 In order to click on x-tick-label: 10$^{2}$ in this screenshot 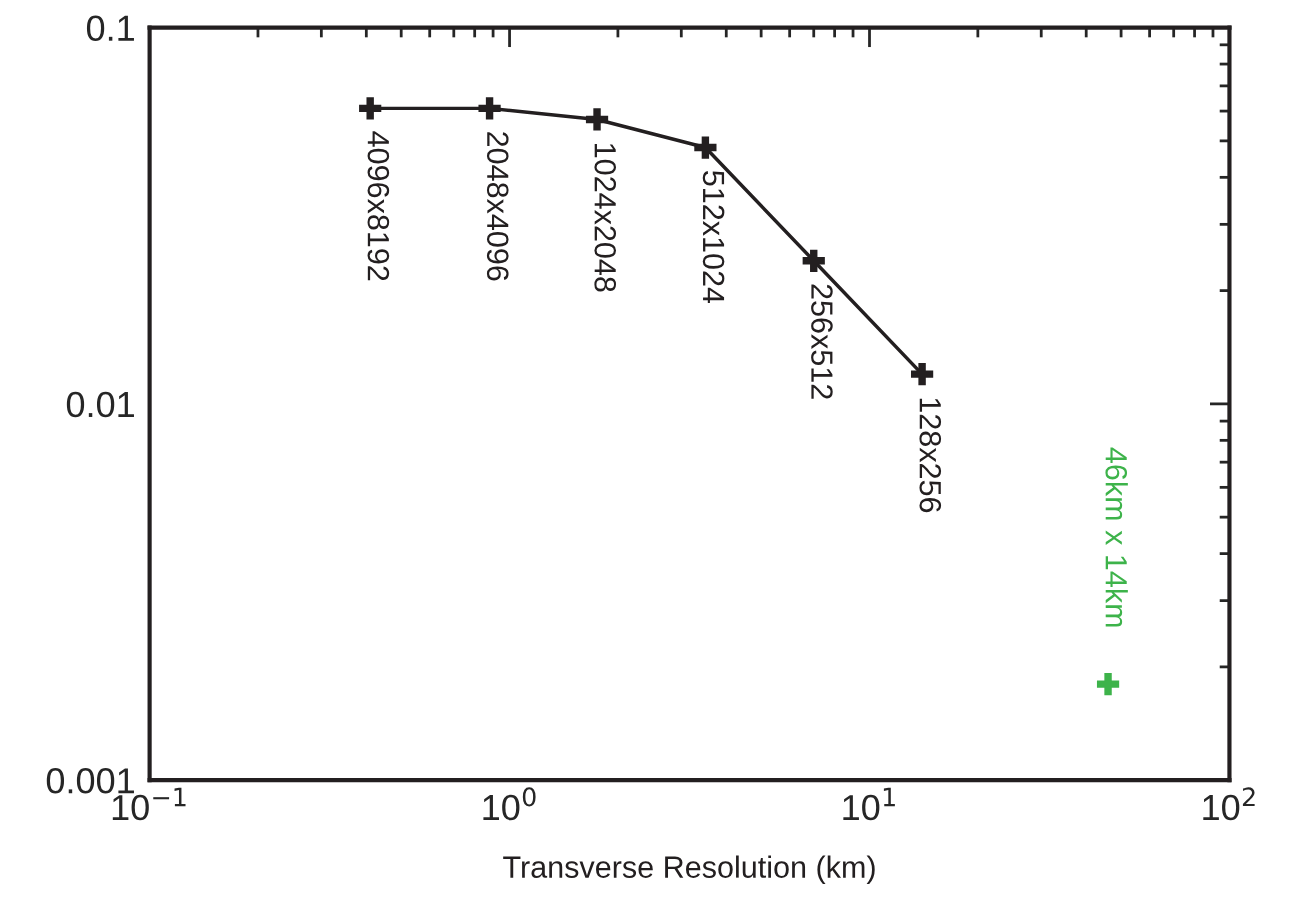, I will do `click(1229, 804)`.